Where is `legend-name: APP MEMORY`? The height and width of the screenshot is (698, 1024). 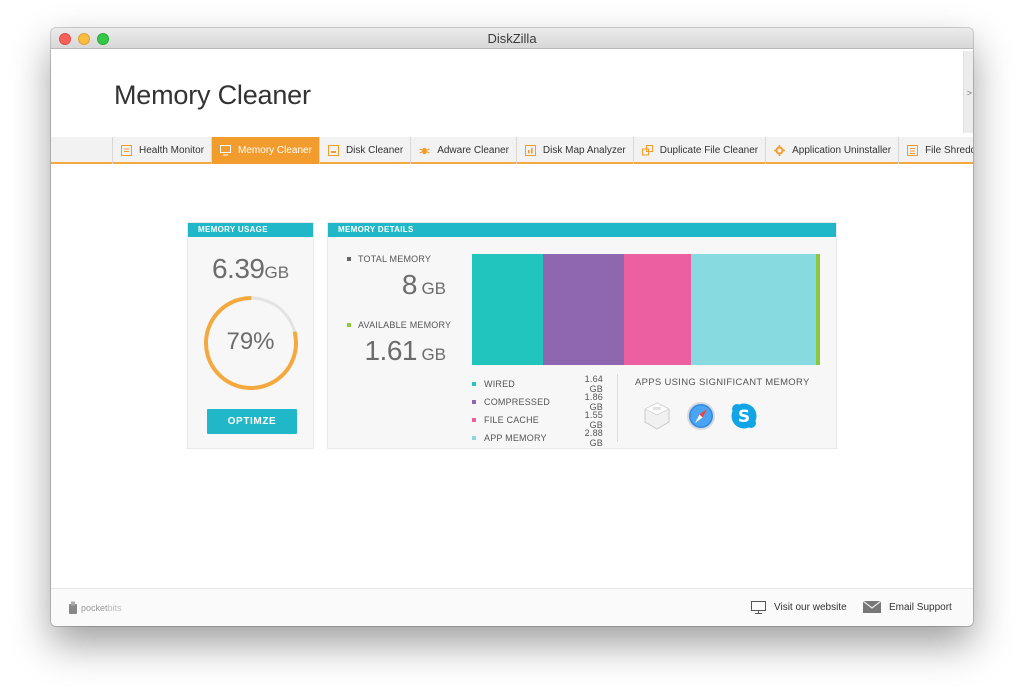 legend-name: APP MEMORY is located at coordinates (515, 438).